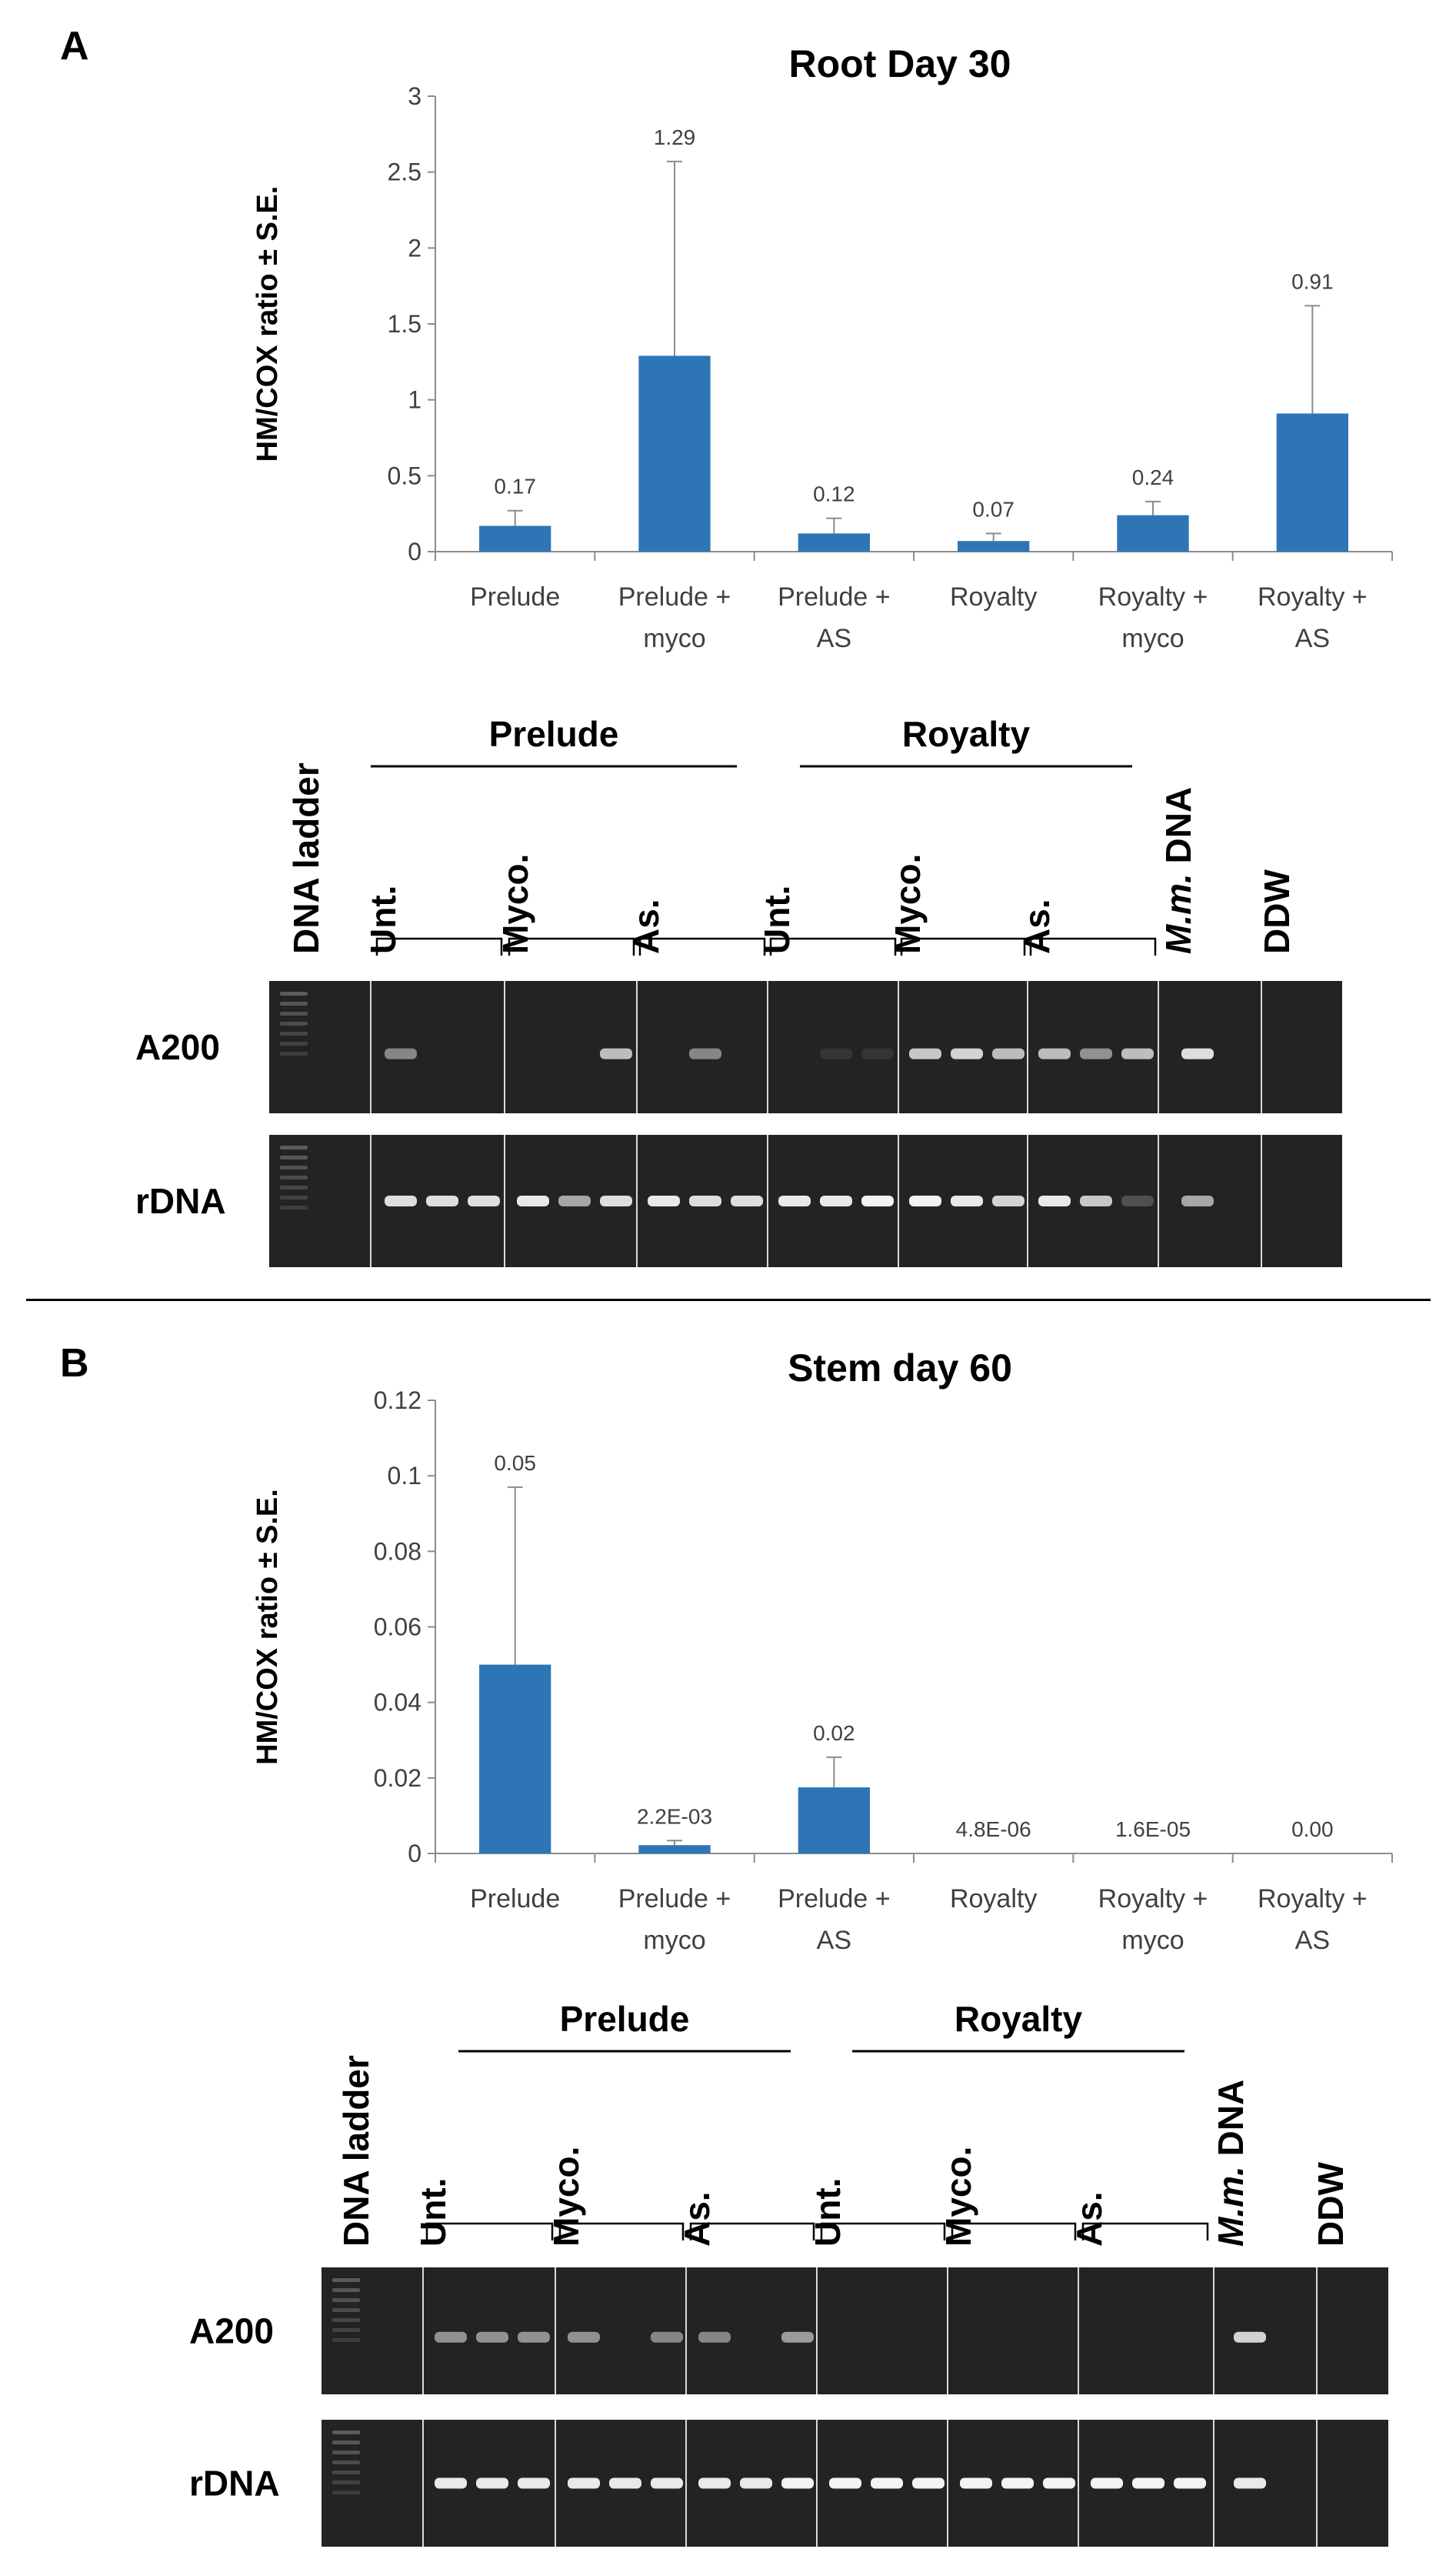 The height and width of the screenshot is (2569, 1456). What do you see at coordinates (674, 1816) in the screenshot?
I see `data-label: 2.2E-03` at bounding box center [674, 1816].